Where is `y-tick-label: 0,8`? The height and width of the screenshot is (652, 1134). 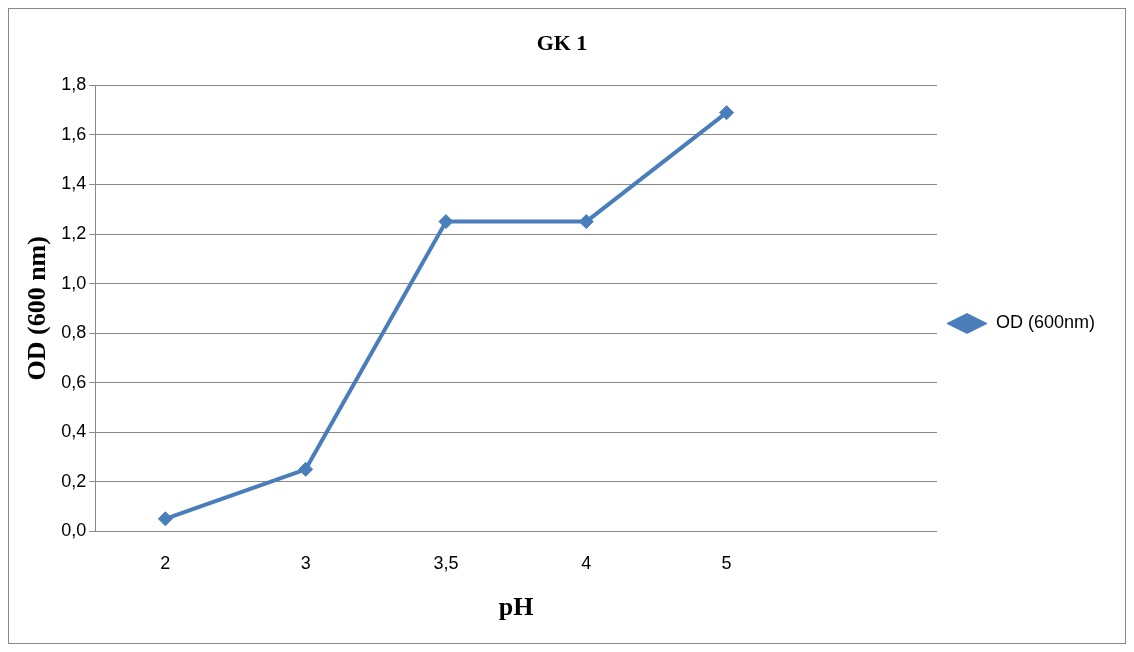
y-tick-label: 0,8 is located at coordinates (74, 332).